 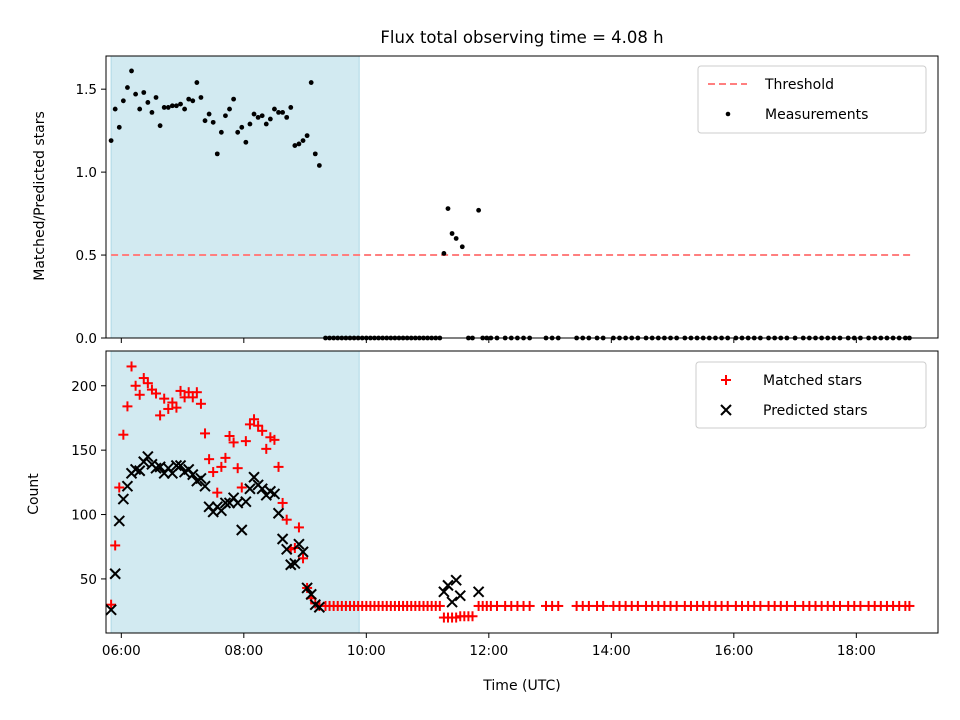 What do you see at coordinates (235, 197) in the screenshot?
I see `observing-window-band` at bounding box center [235, 197].